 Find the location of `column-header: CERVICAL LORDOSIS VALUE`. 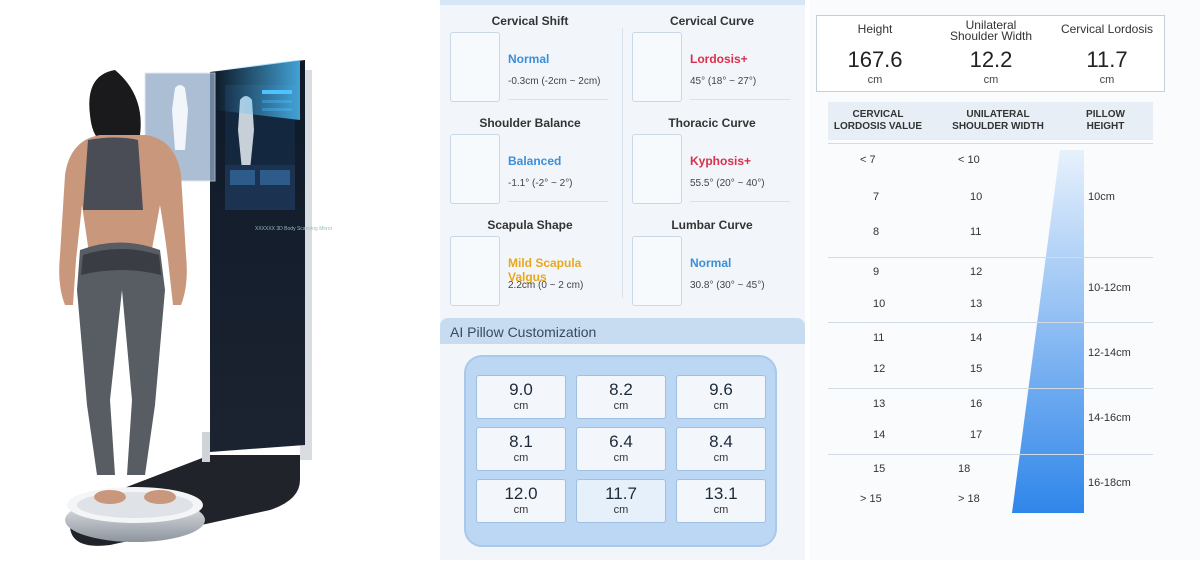

column-header: CERVICAL LORDOSIS VALUE is located at coordinates (878, 120).